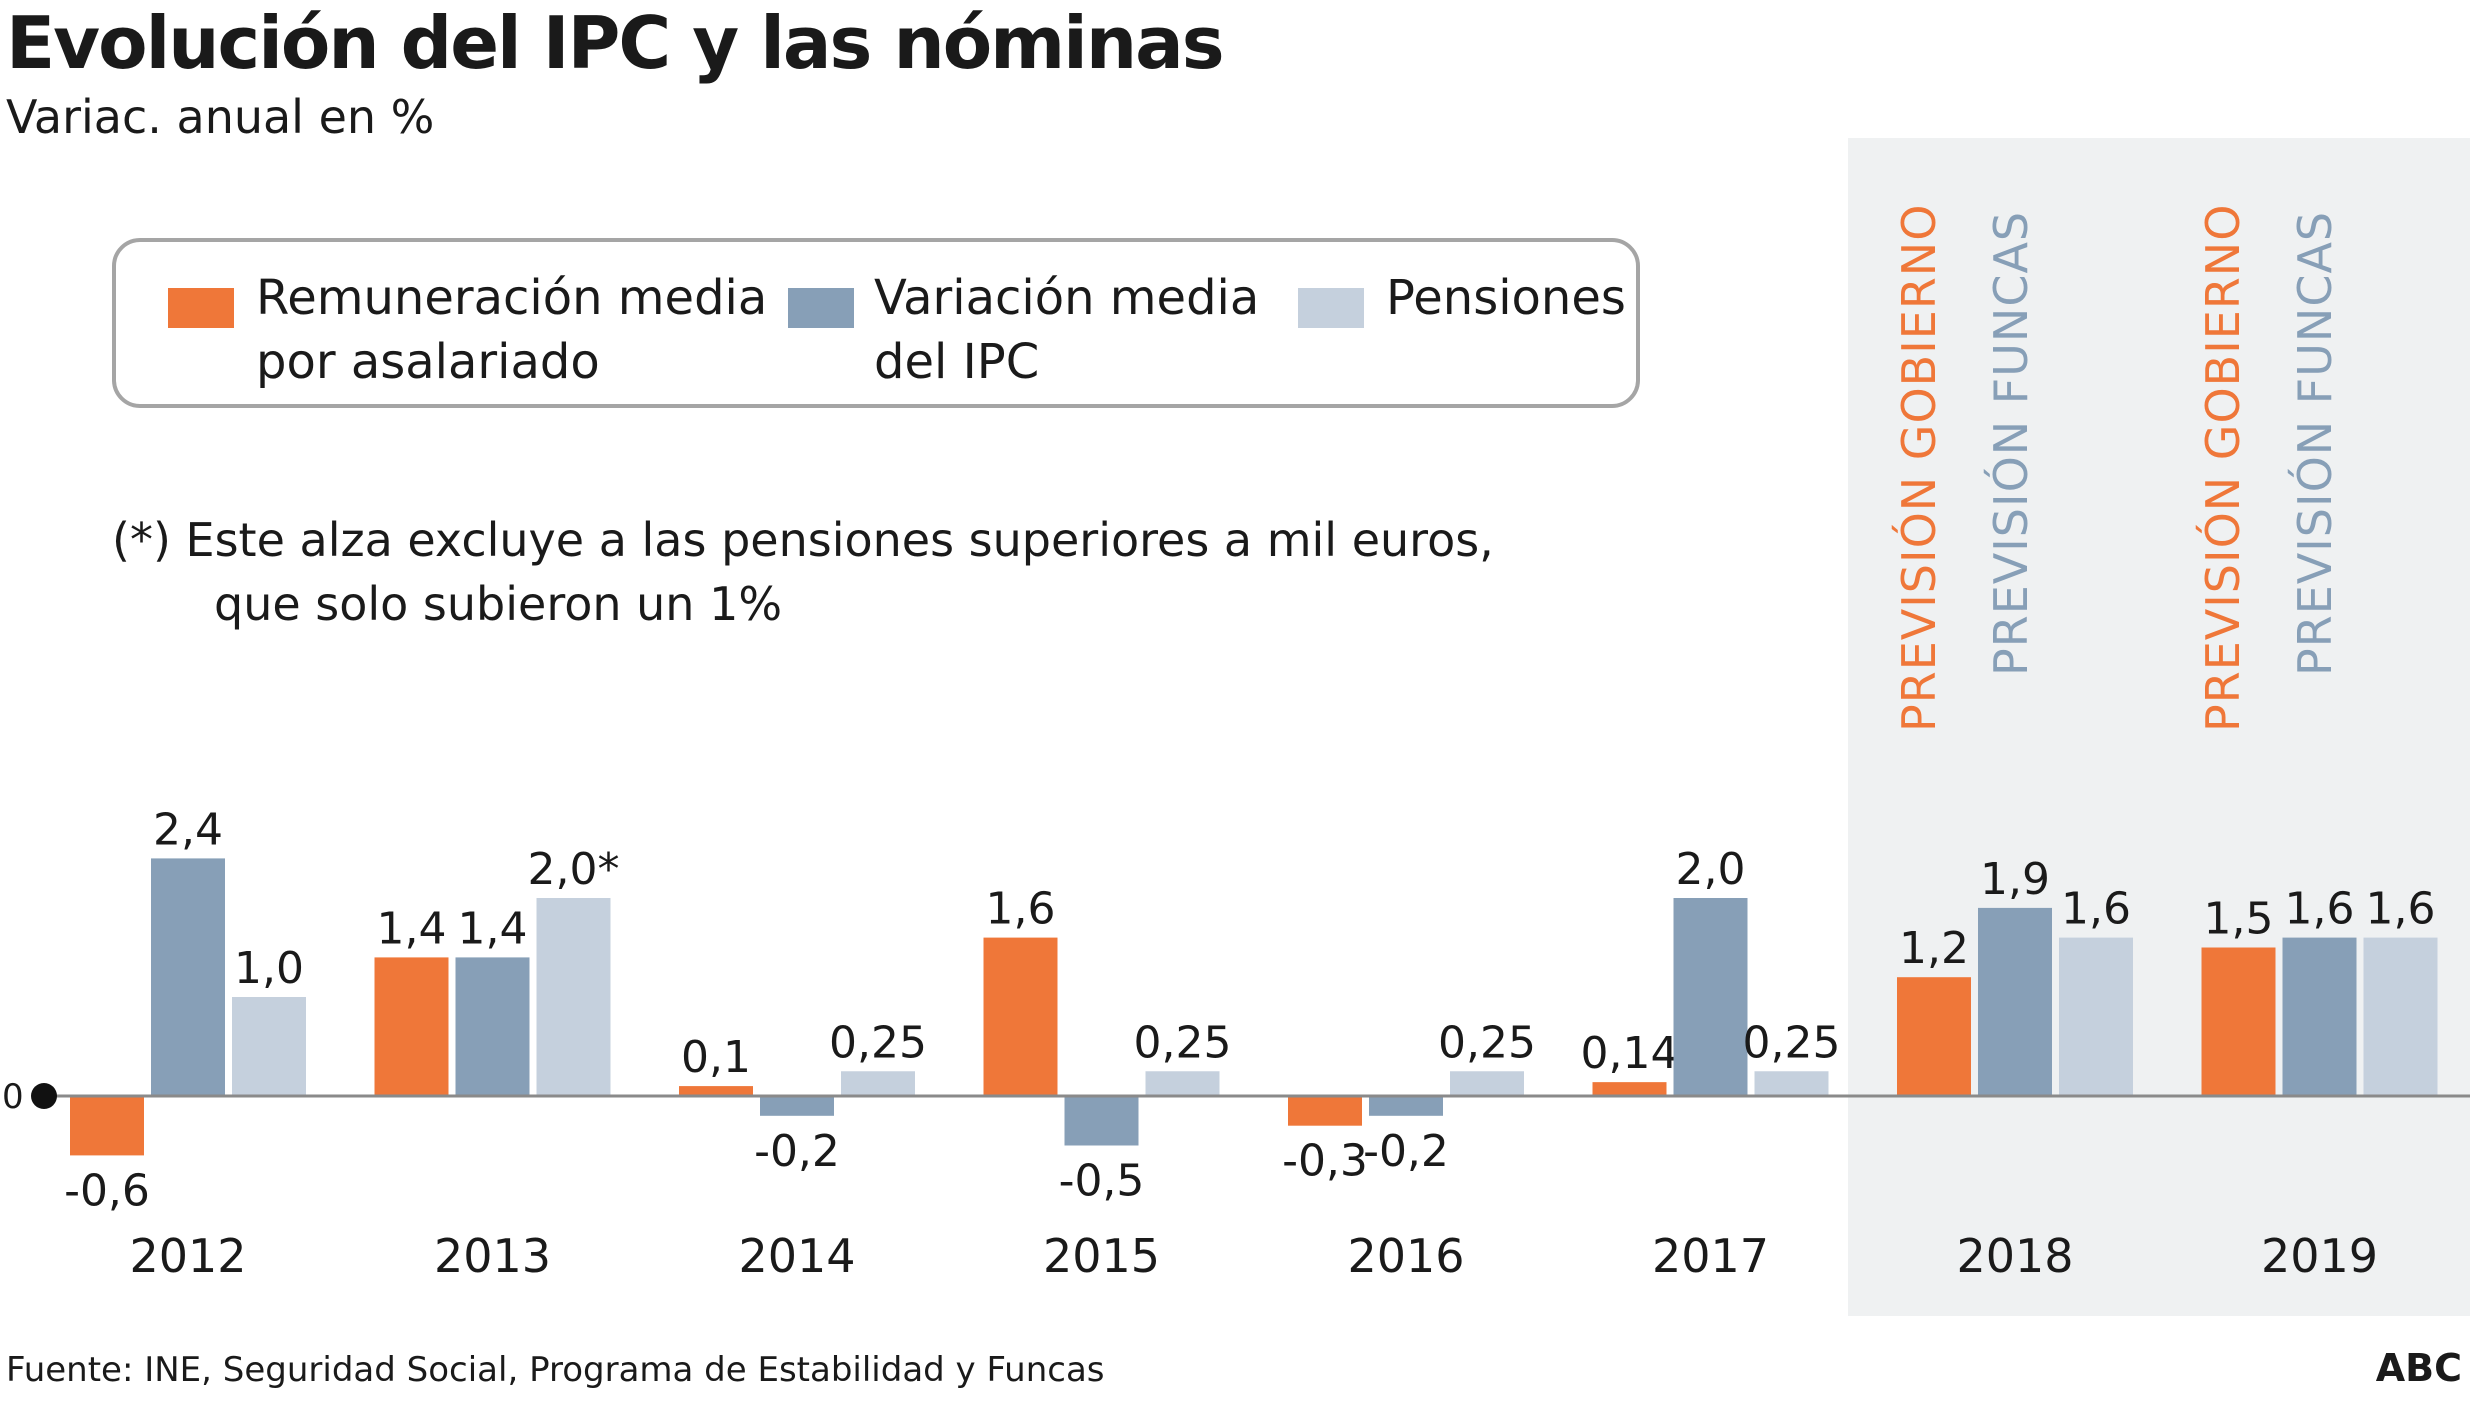 The height and width of the screenshot is (1401, 2470). I want to click on data-label-2012-series-0: -0,6, so click(107, 1190).